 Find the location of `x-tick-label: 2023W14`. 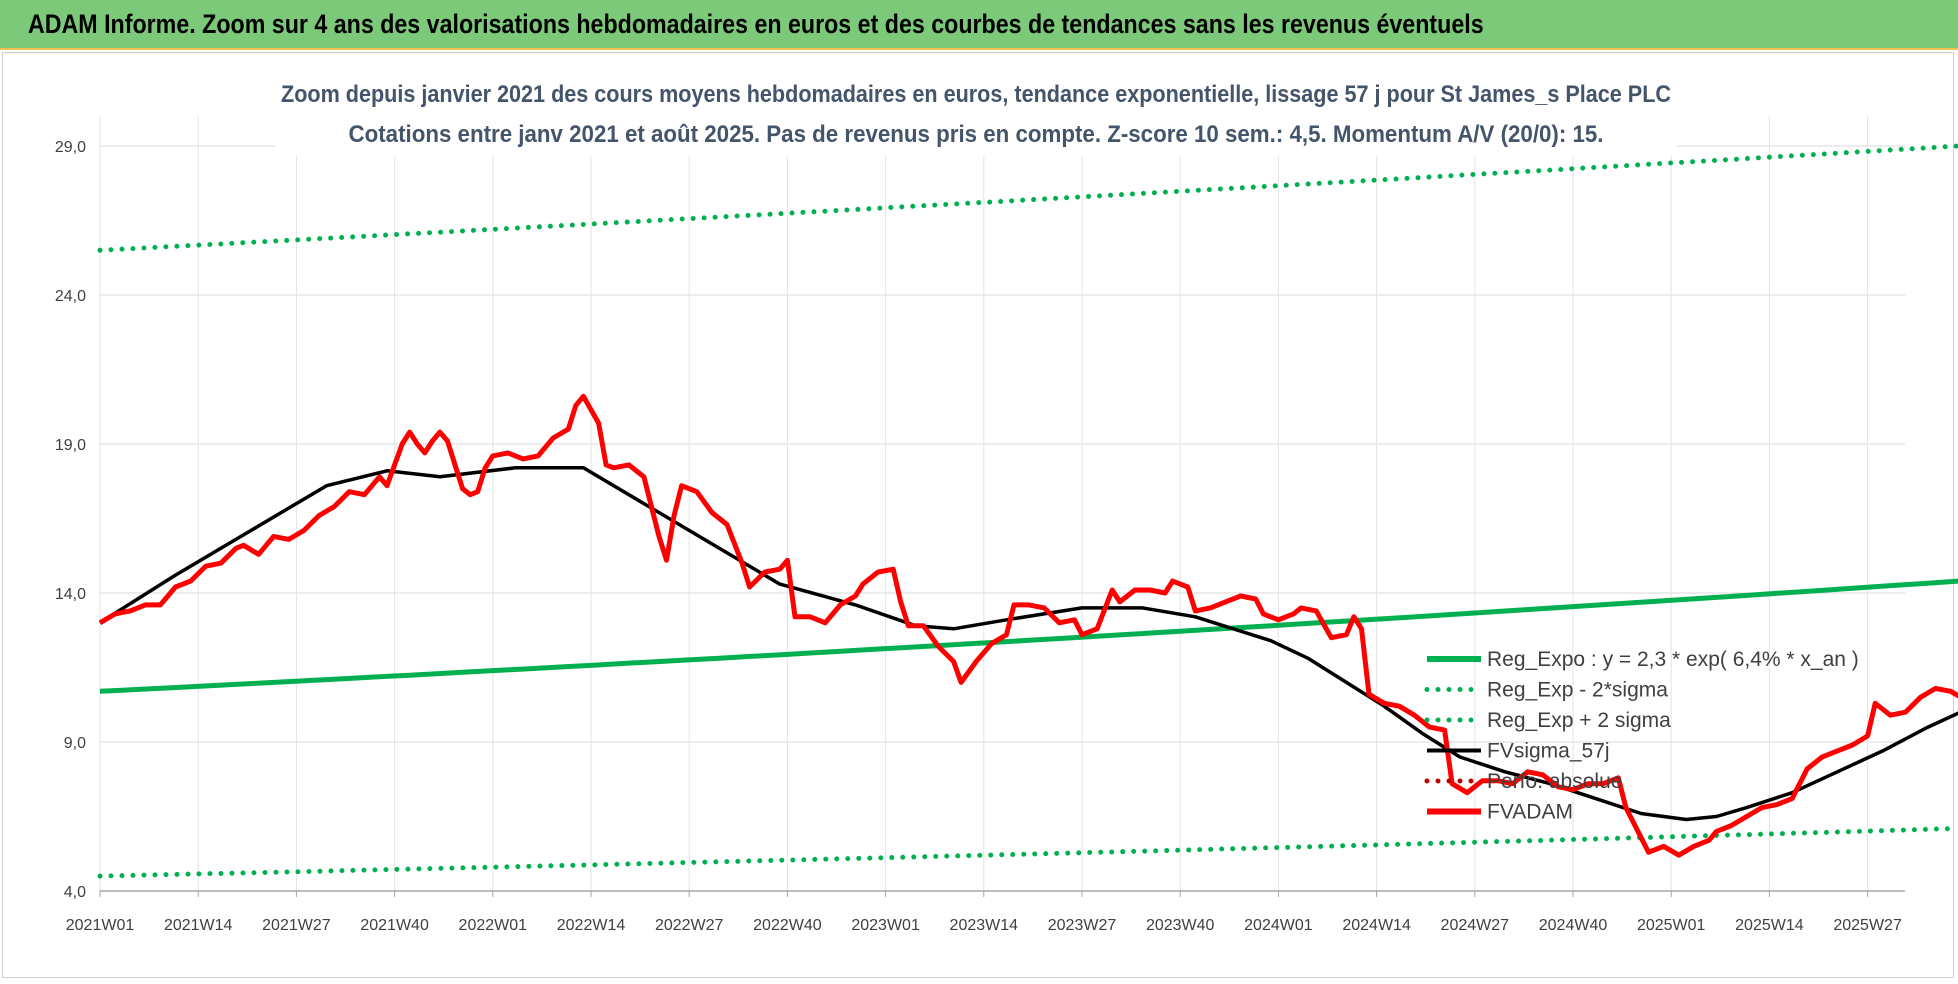

x-tick-label: 2023W14 is located at coordinates (984, 925).